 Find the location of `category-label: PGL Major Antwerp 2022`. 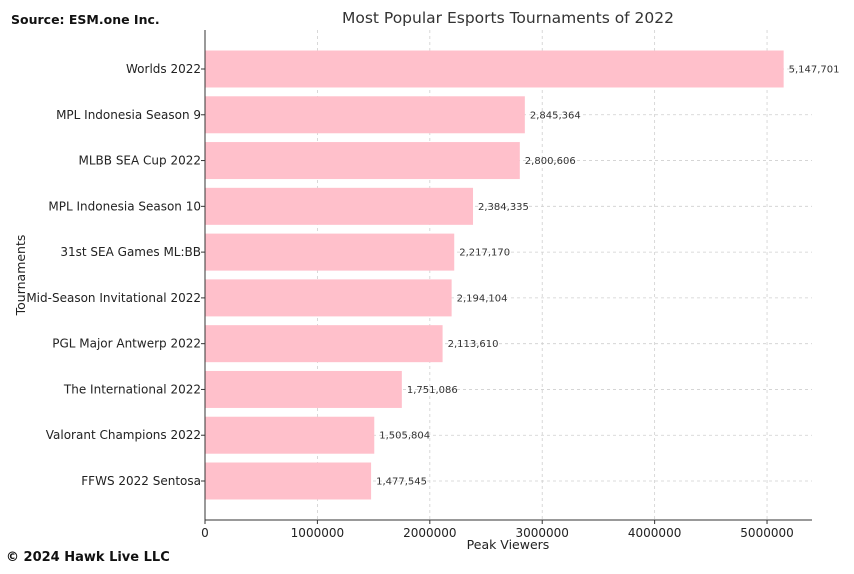

category-label: PGL Major Antwerp 2022 is located at coordinates (126, 344).